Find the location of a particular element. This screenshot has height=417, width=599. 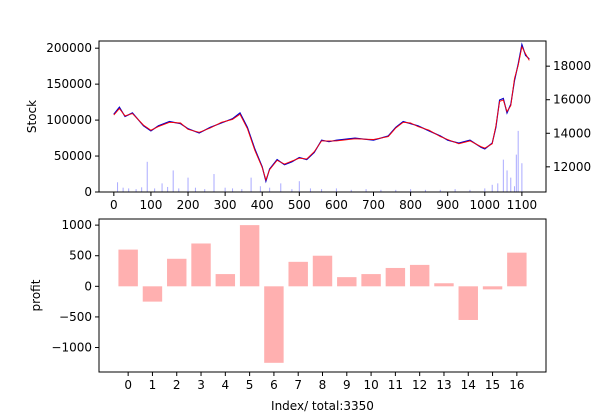

stock-y2-ticks: 12000 14000 16000 18000 is located at coordinates (568, 116).